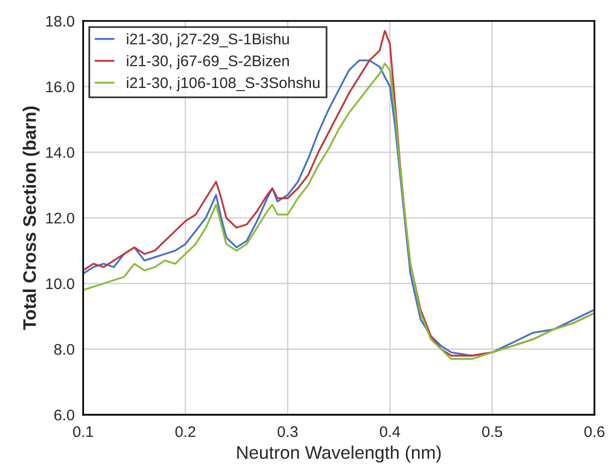  I want to click on x-tick-label: 0.1, so click(83, 432).